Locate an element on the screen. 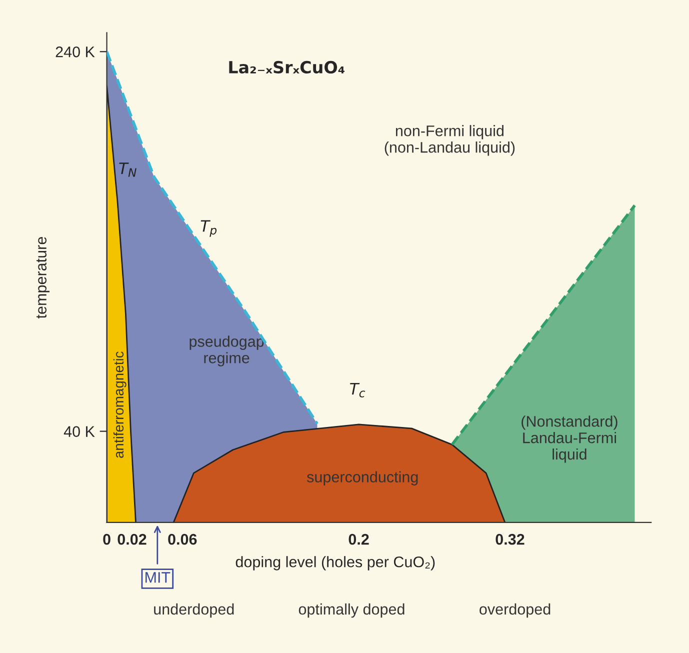 Image resolution: width=689 pixels, height=653 pixels. x-axis-title: doping level (holes per CuO₂) is located at coordinates (335, 563).